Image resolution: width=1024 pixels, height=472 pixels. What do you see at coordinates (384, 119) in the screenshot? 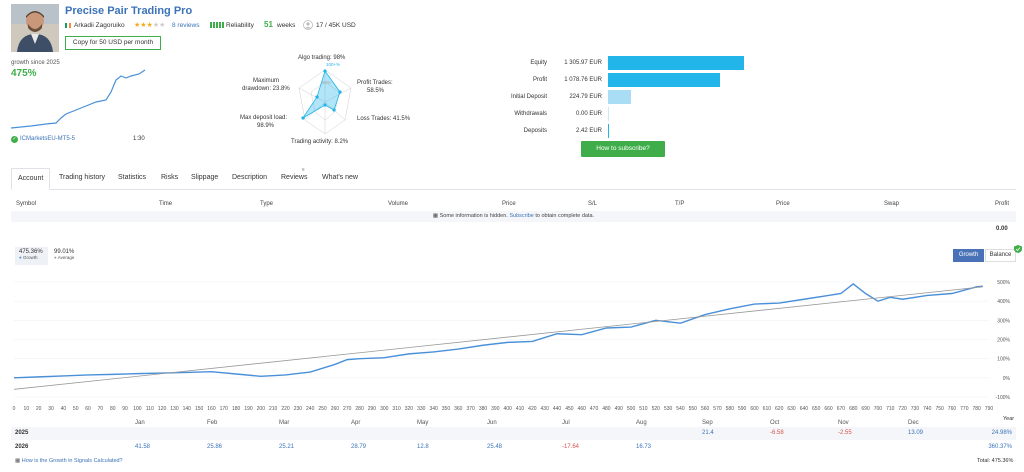
I see `radar-loss-trades-label: Loss Trades: 41.5%` at bounding box center [384, 119].